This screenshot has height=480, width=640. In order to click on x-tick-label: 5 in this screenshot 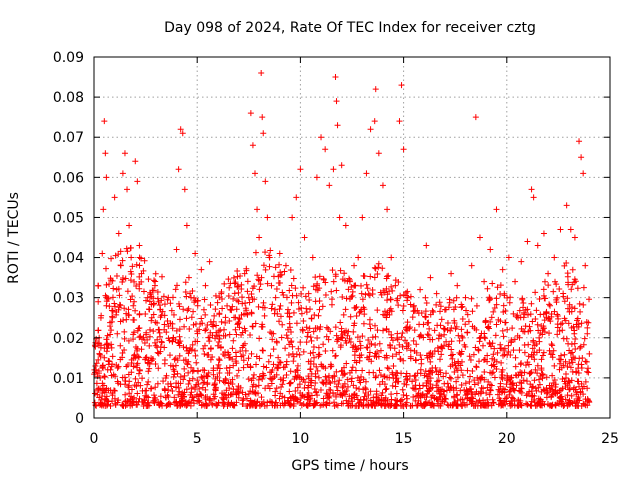, I will do `click(197, 439)`.